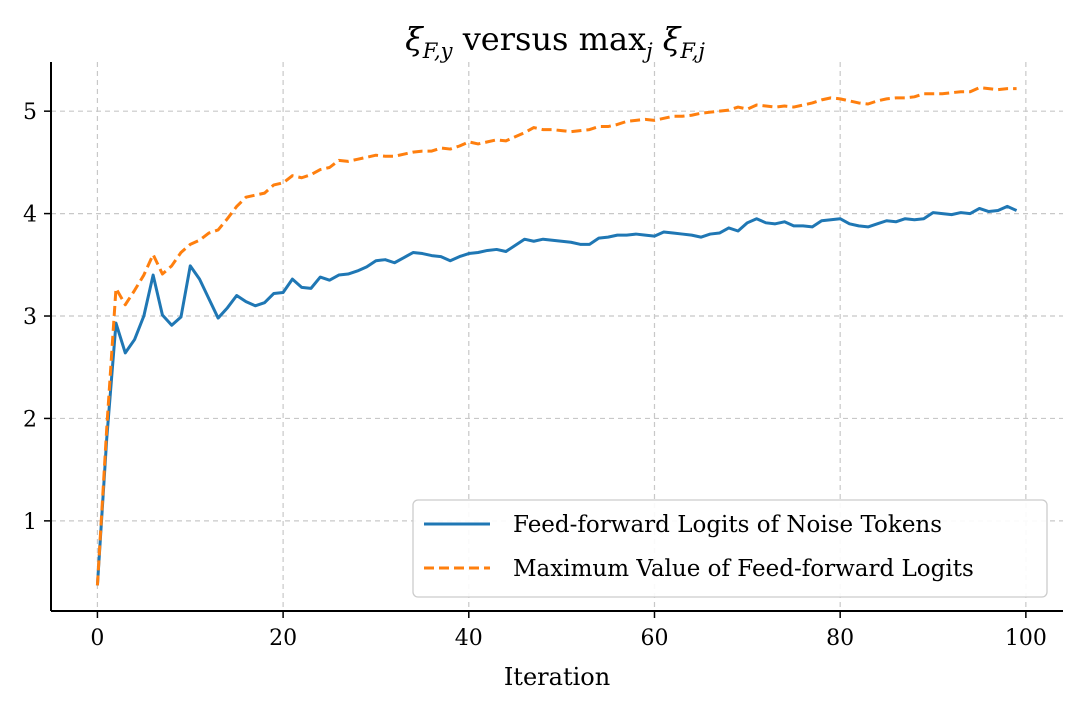  What do you see at coordinates (30, 522) in the screenshot?
I see `y-tick-label: 1` at bounding box center [30, 522].